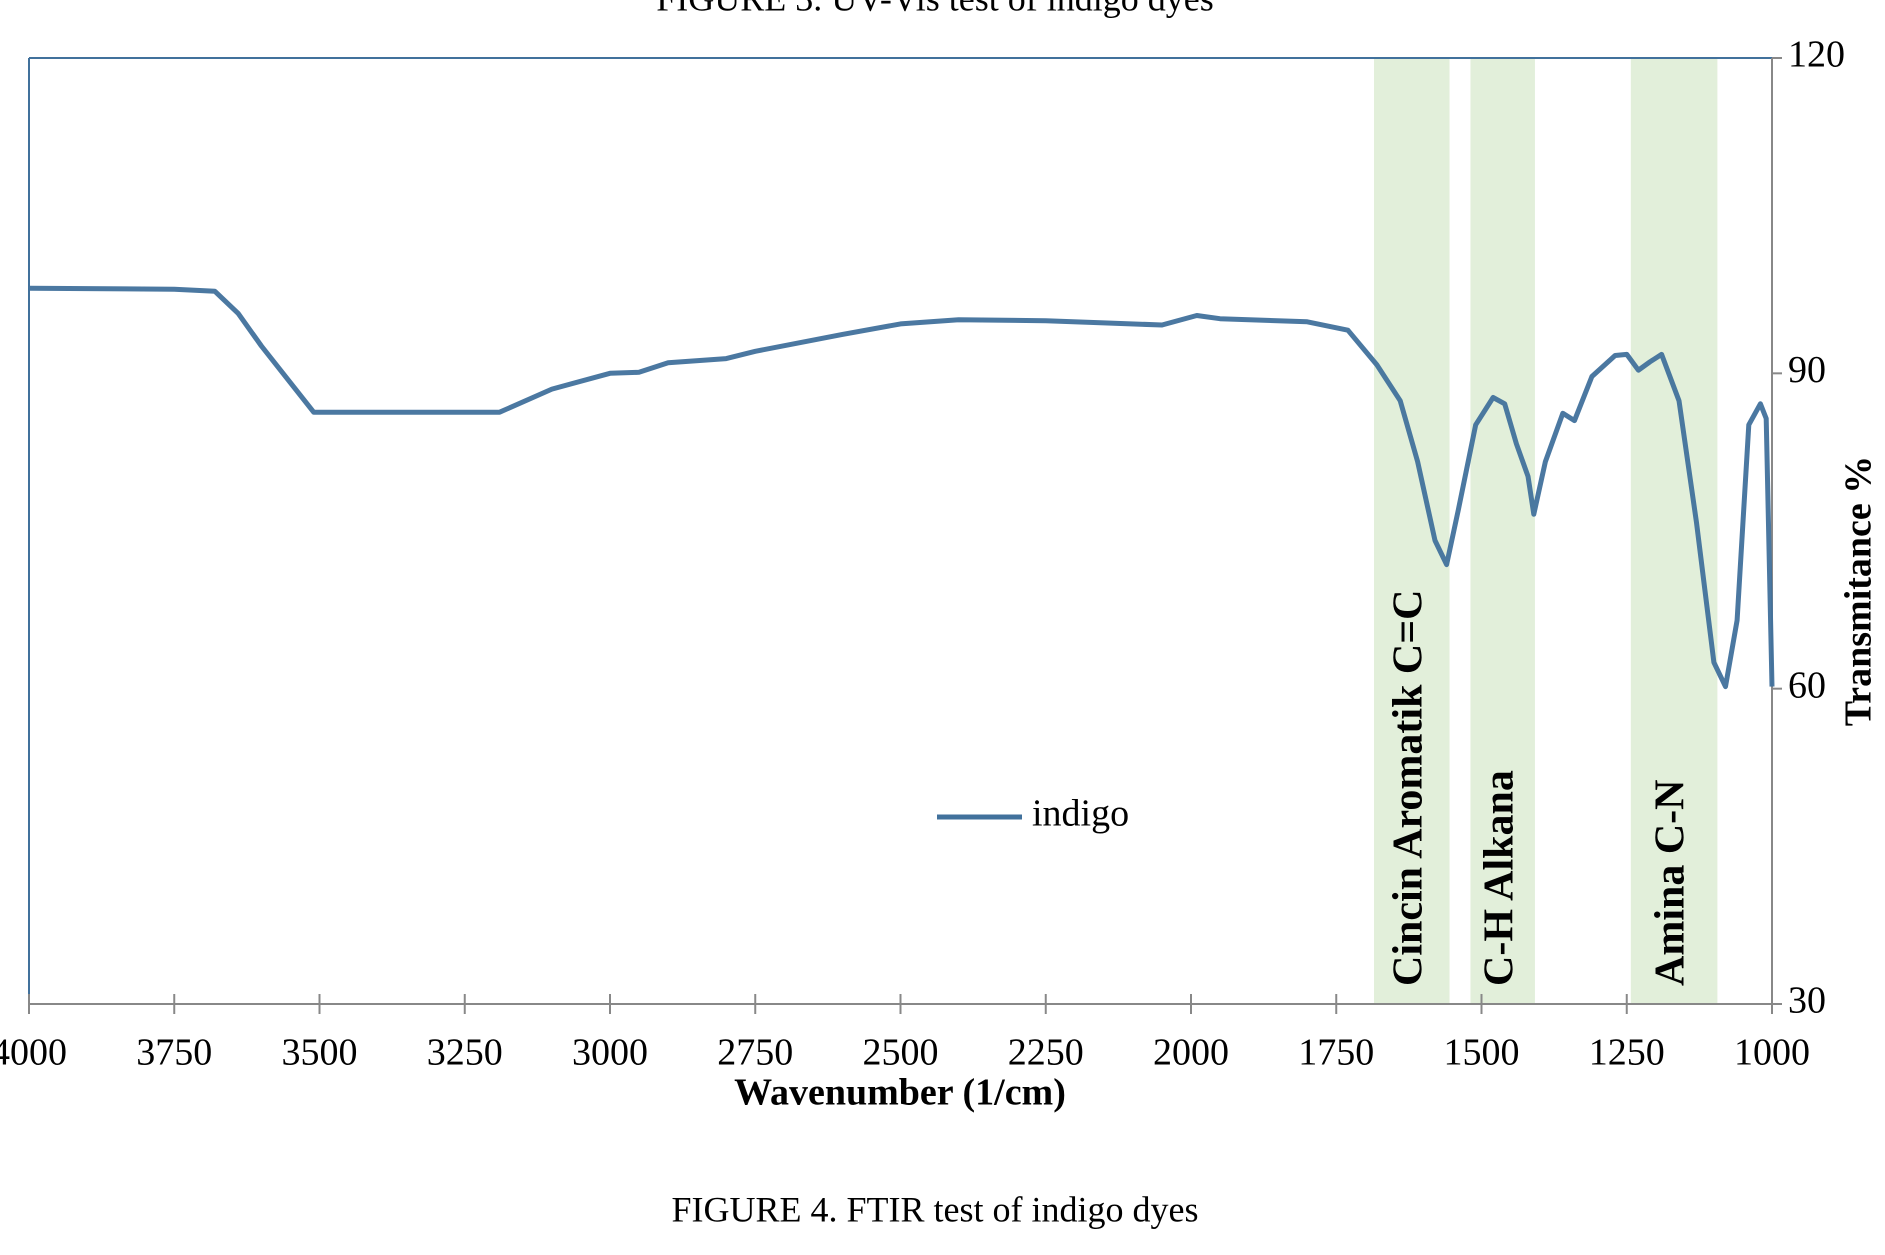 The height and width of the screenshot is (1255, 1885). What do you see at coordinates (1336, 1053) in the screenshot?
I see `x-tick-label: 1750` at bounding box center [1336, 1053].